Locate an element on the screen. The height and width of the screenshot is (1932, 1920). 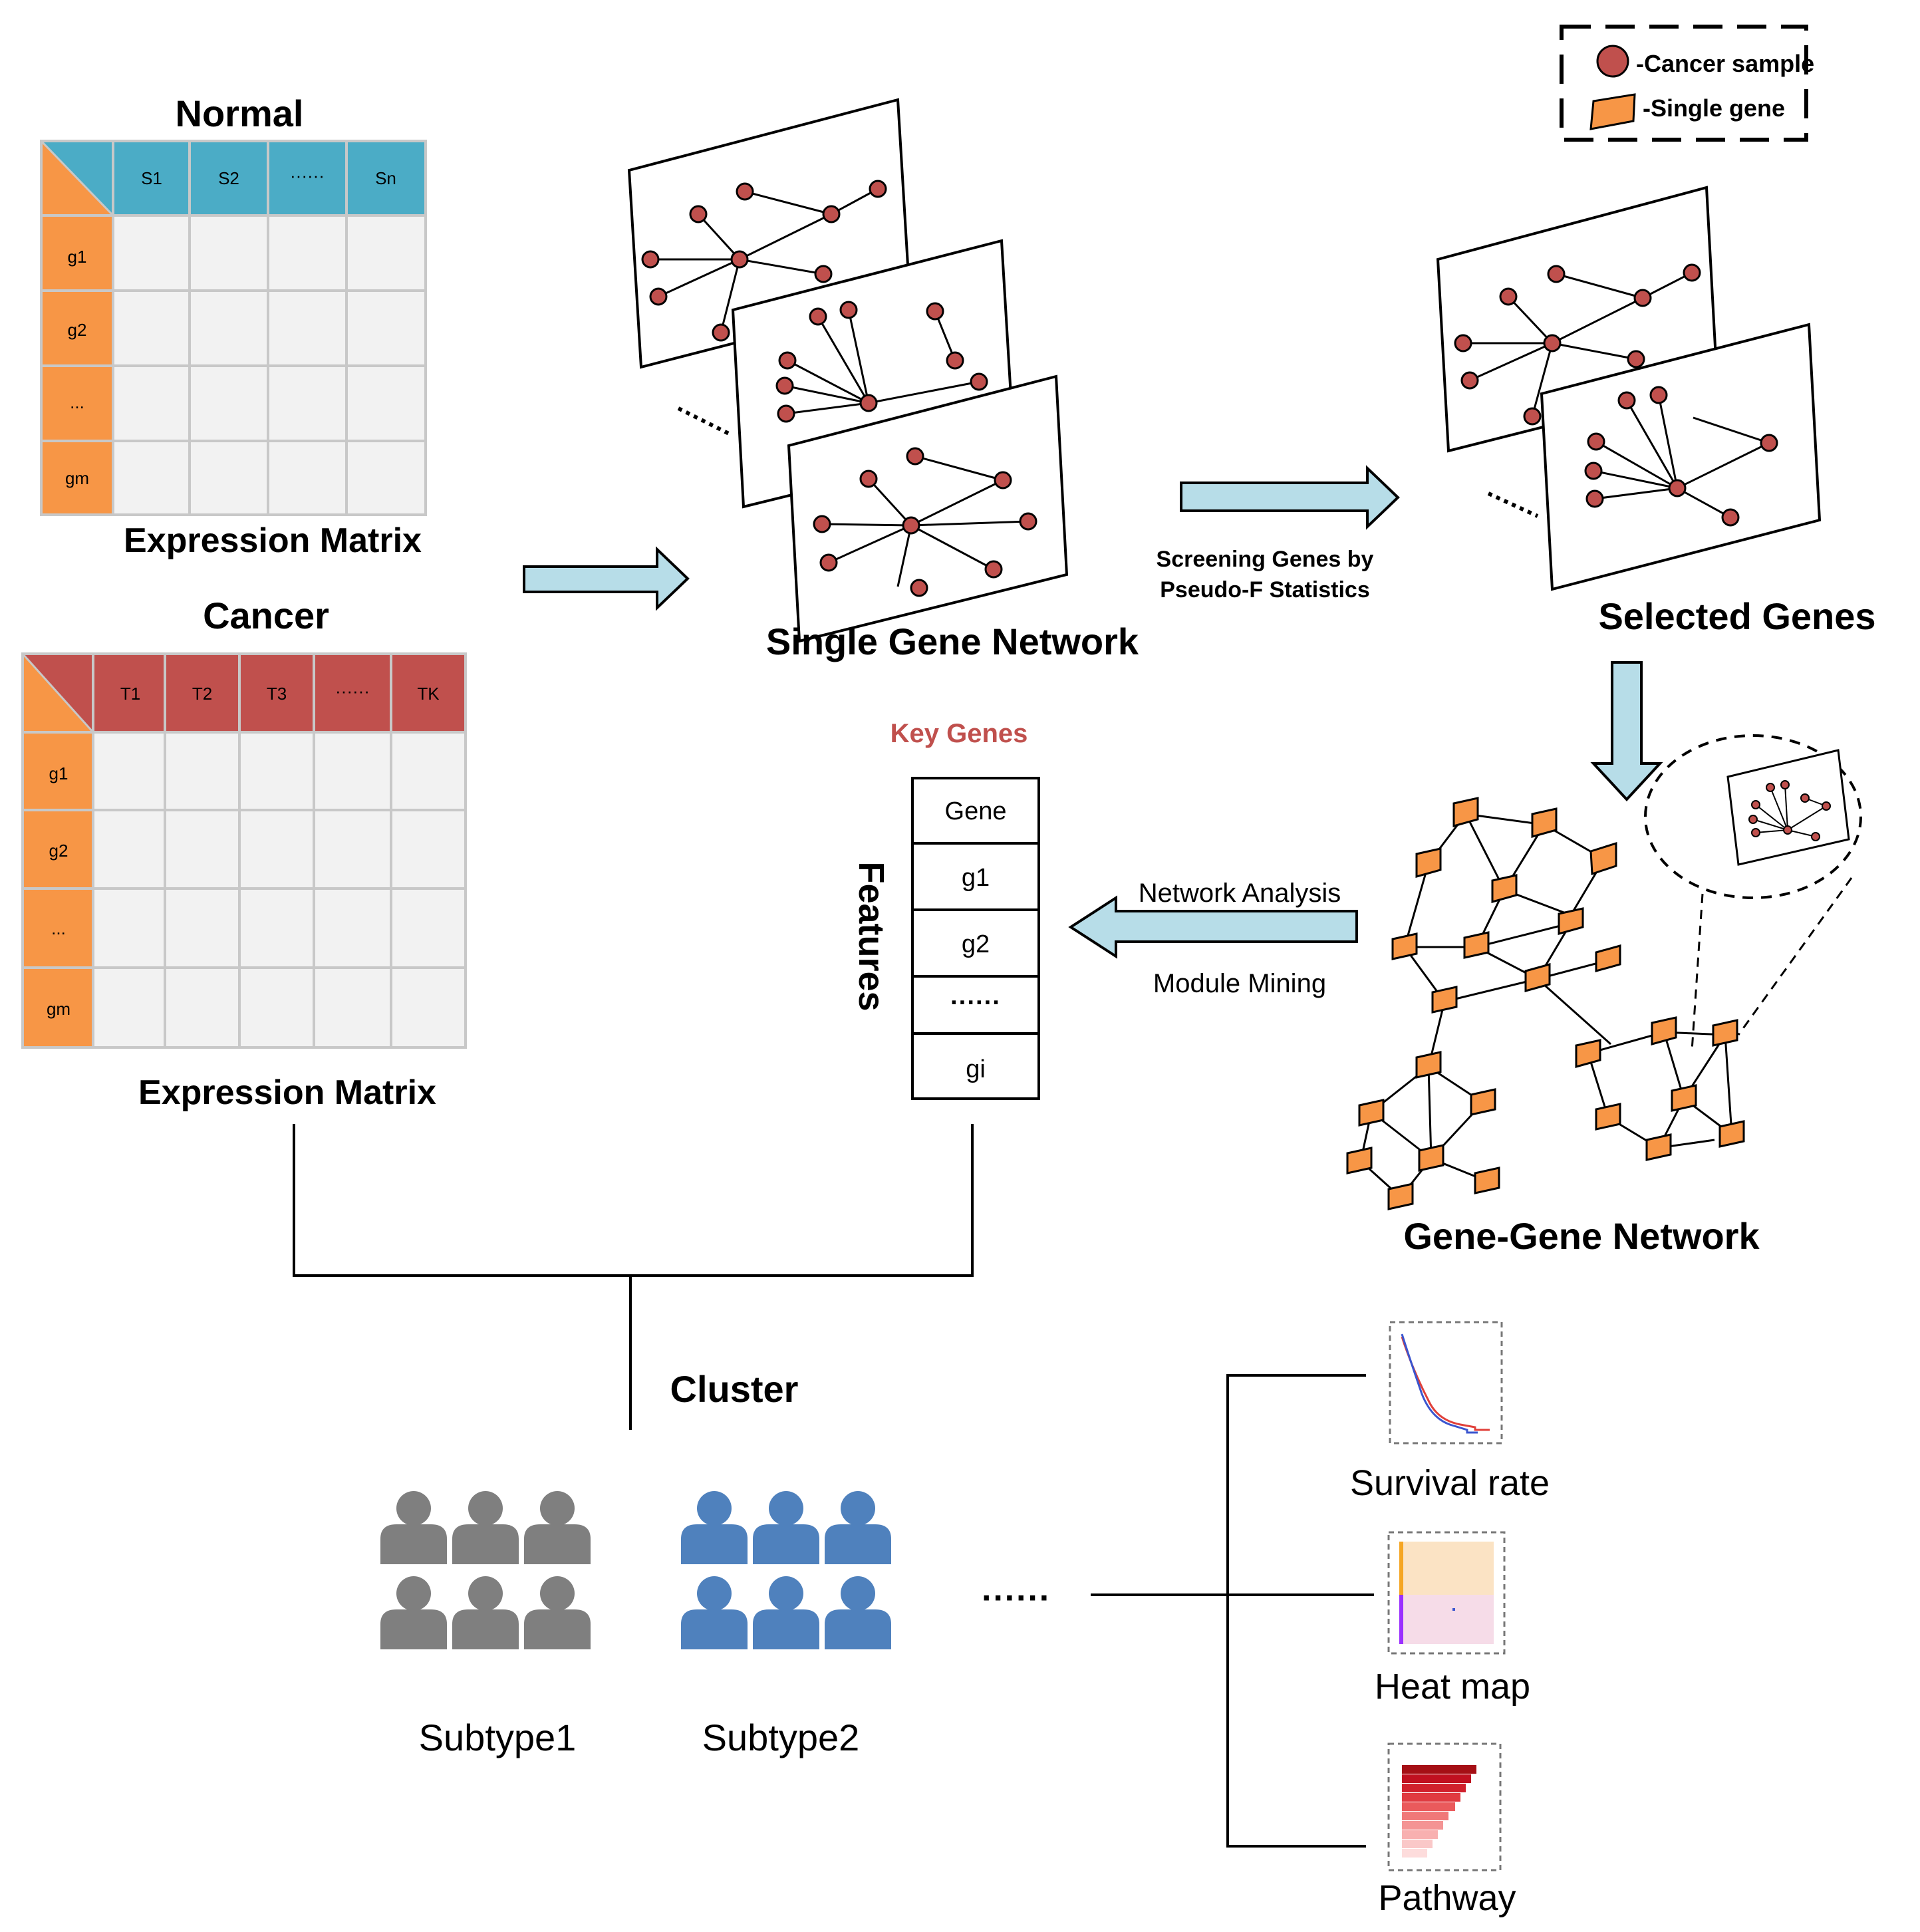
legend-box is located at coordinates (1684, 83).